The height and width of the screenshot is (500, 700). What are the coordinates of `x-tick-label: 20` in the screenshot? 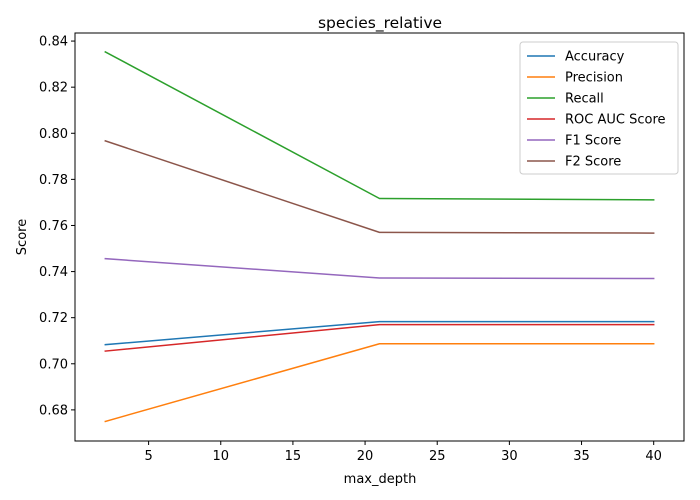 It's located at (365, 456).